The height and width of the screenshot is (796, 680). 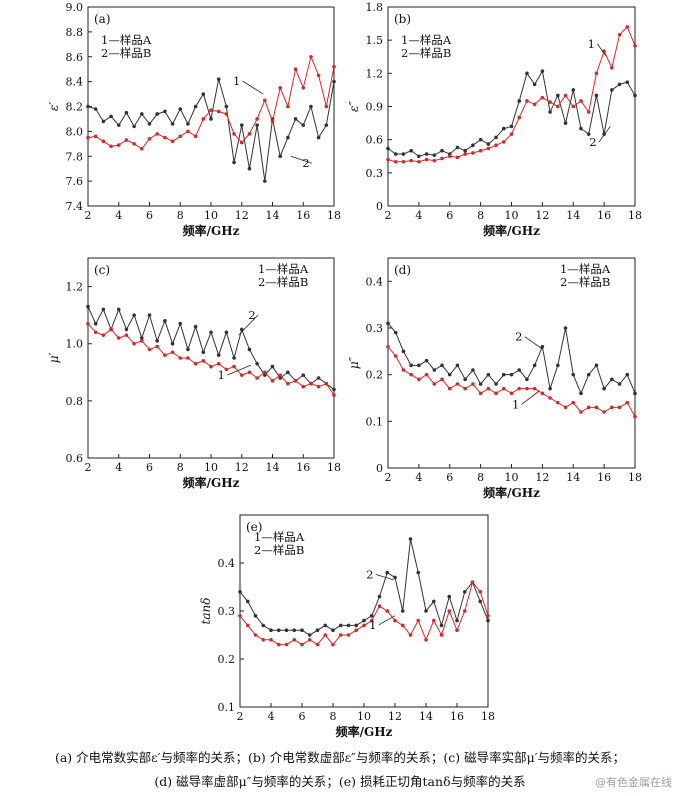 What do you see at coordinates (375, 375) in the screenshot?
I see `y-tick-label: 0.2` at bounding box center [375, 375].